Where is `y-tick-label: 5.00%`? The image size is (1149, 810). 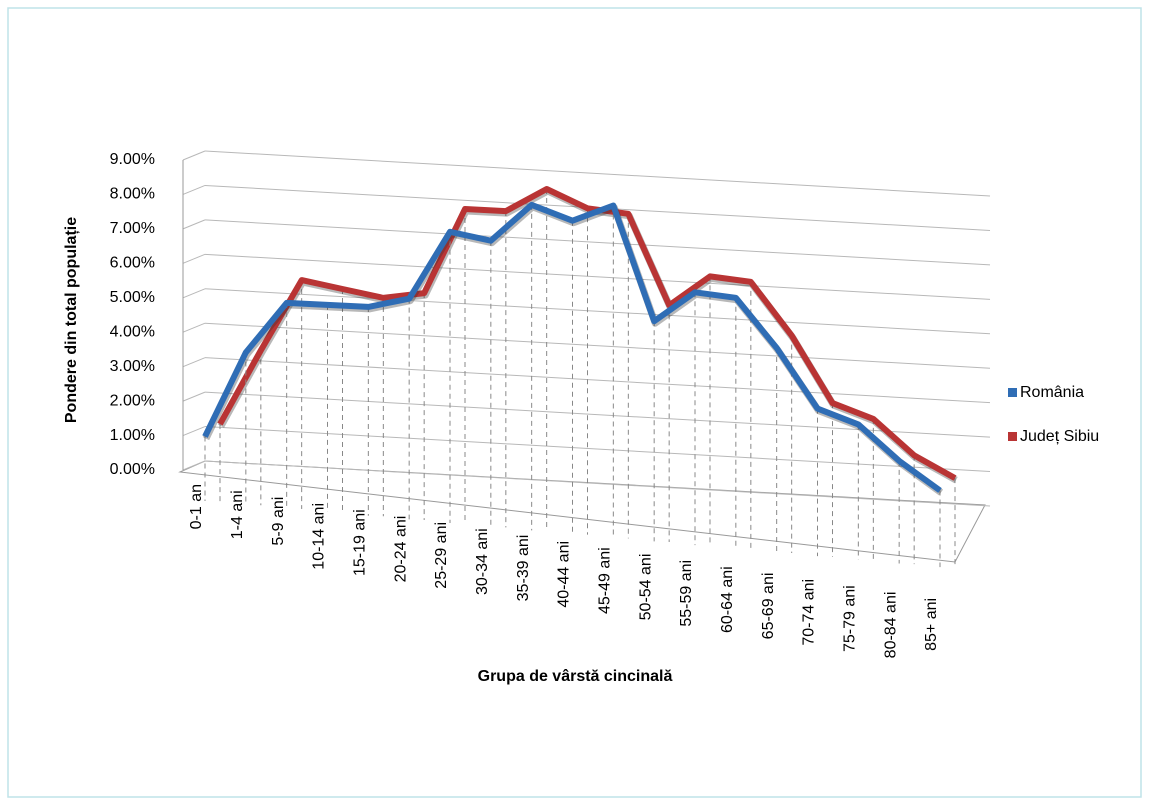
y-tick-label: 5.00% is located at coordinates (132, 297).